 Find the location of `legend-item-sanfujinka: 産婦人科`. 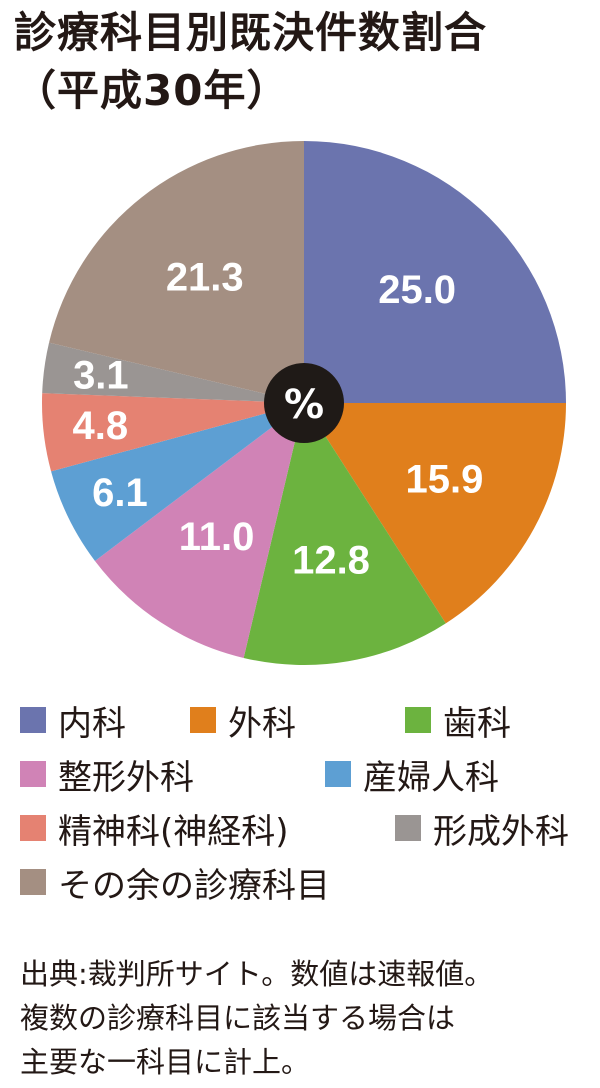

legend-item-sanfujinka: 産婦人科 is located at coordinates (412, 774).